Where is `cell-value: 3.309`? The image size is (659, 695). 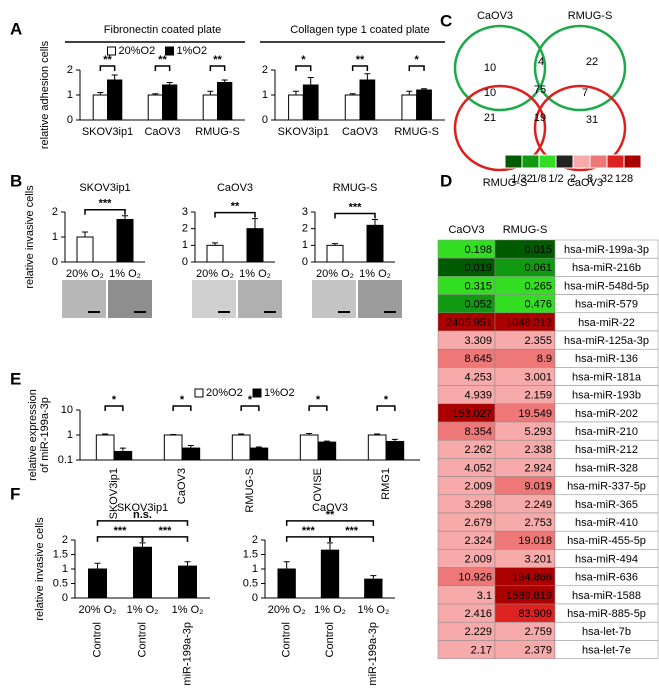
cell-value: 3.309 is located at coordinates (478, 341).